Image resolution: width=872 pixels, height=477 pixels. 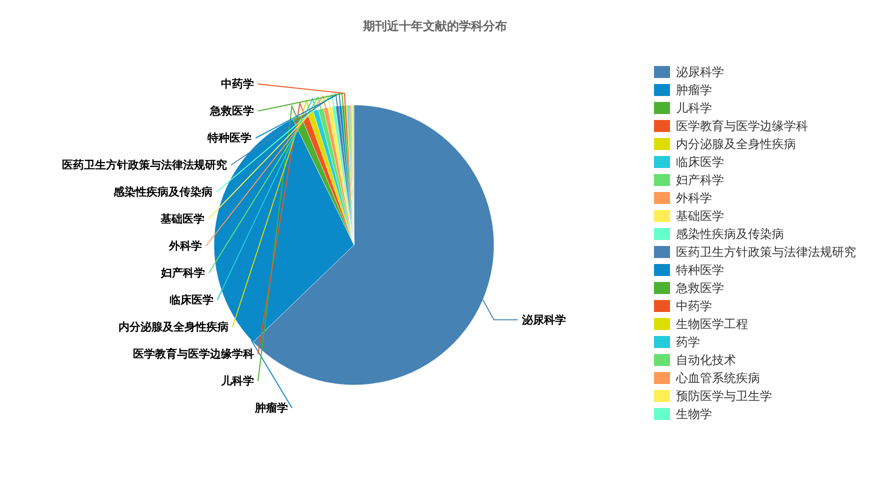 I want to click on slice-label: 儿科学, so click(x=237, y=381).